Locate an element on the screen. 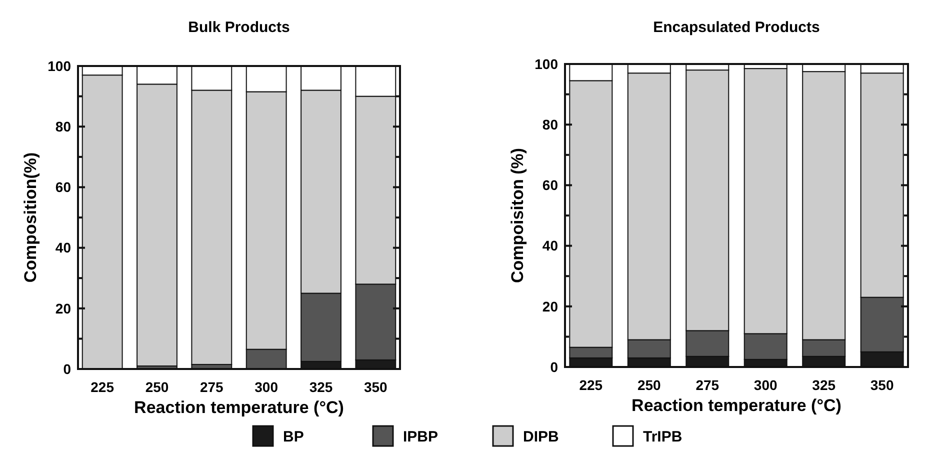 The height and width of the screenshot is (456, 930). legend-label: TrIPB is located at coordinates (662, 437).